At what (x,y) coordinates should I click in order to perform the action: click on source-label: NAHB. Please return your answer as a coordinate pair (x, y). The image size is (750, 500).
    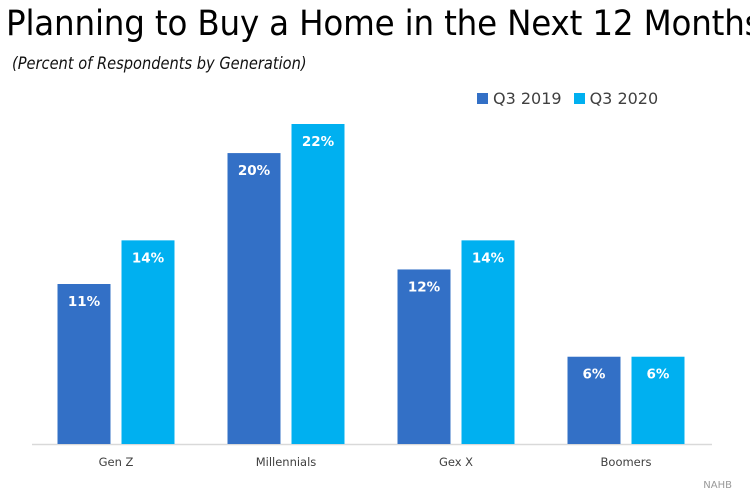
    Looking at the image, I should click on (717, 485).